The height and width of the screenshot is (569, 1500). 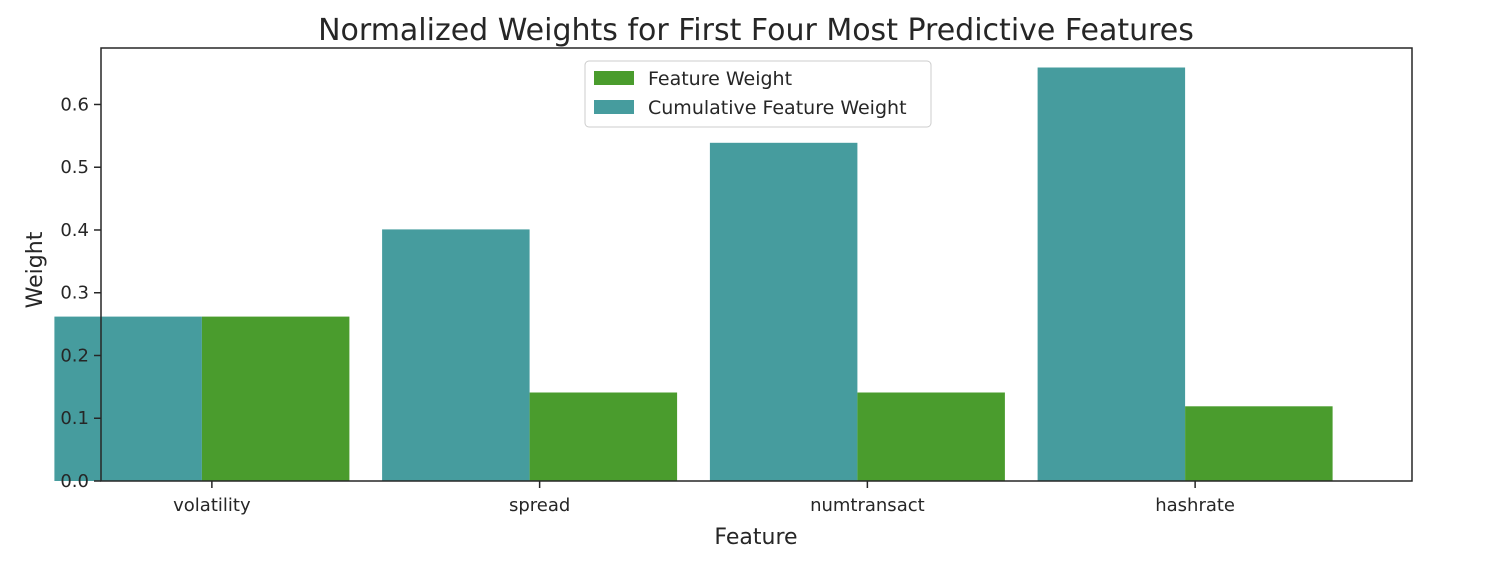 I want to click on legend: Feature Weight Cumulative Feature Weight, so click(x=758, y=94).